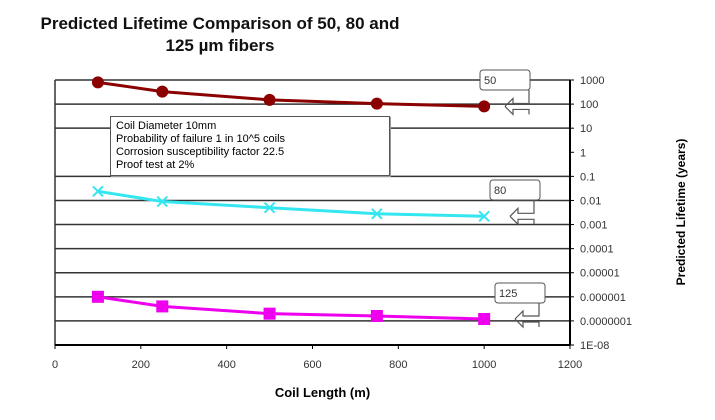 This screenshot has height=420, width=715. I want to click on y-axis-label: Predicted Lifetime (years), so click(681, 212).